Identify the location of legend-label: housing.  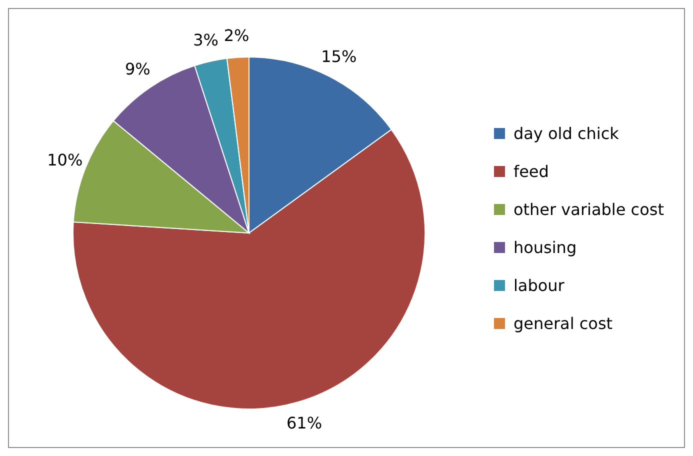
(545, 247).